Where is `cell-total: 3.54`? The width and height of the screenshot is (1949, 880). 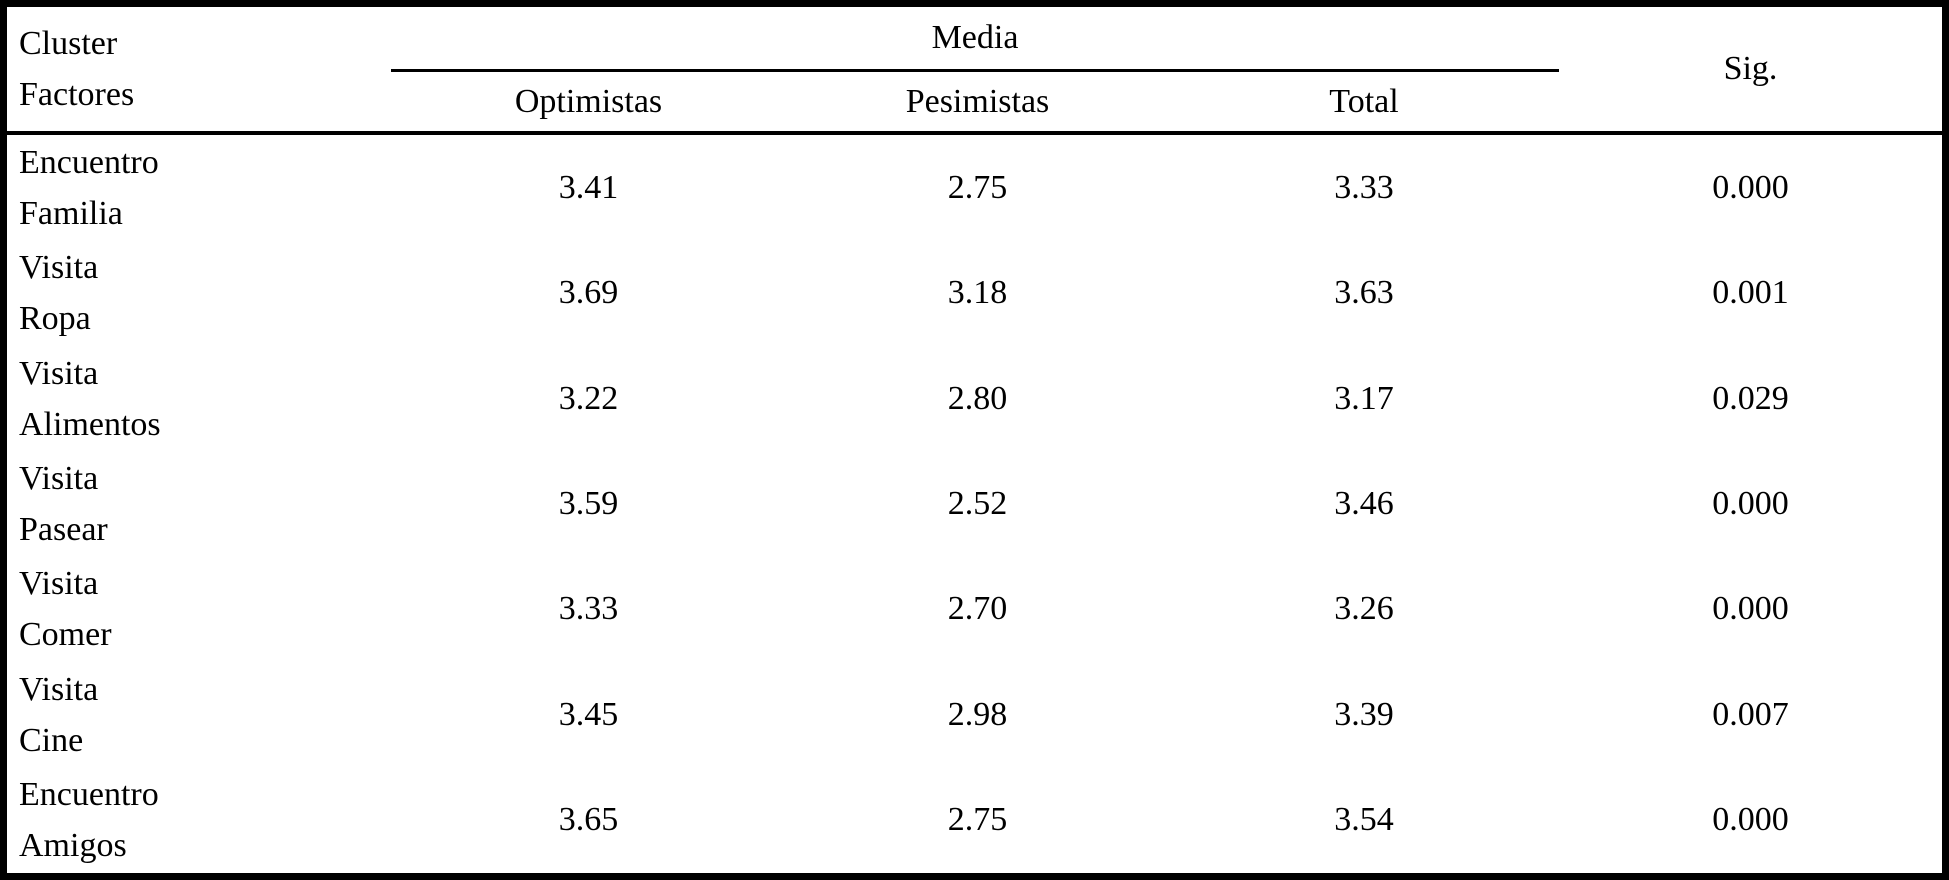 cell-total: 3.54 is located at coordinates (1364, 820).